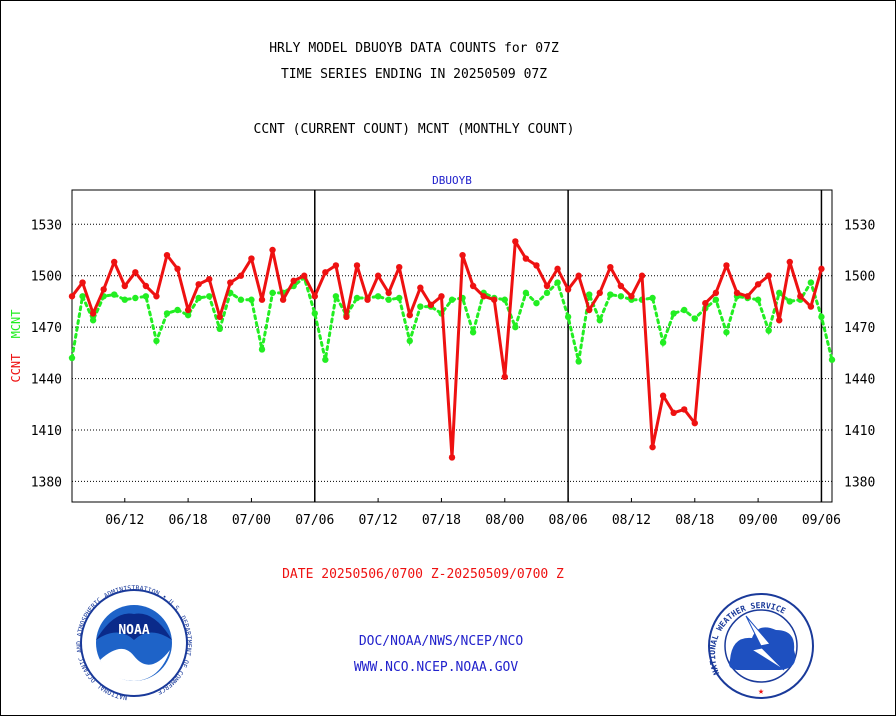 The image size is (896, 716). I want to click on y-tick-left-1500: 1500, so click(46, 277).